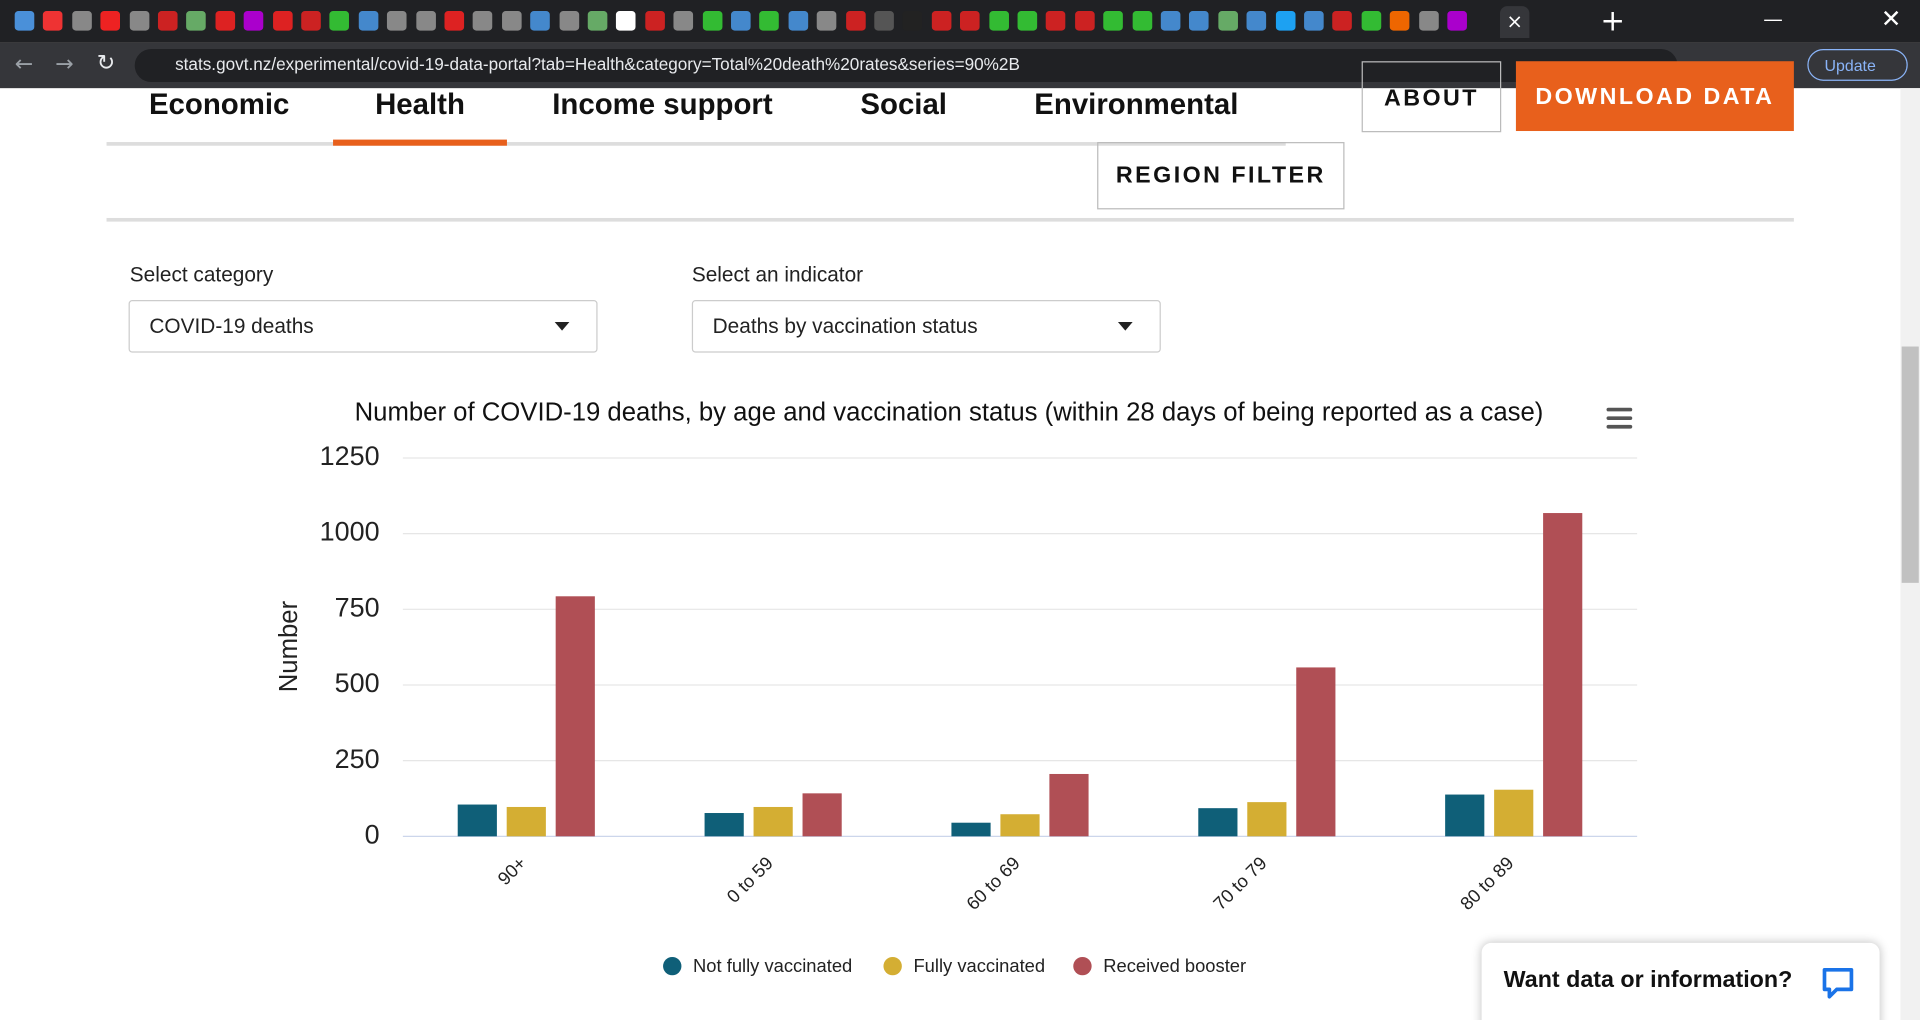 This screenshot has height=1020, width=1920. What do you see at coordinates (1654, 96) in the screenshot?
I see `download-button: DOWNLOAD DATA` at bounding box center [1654, 96].